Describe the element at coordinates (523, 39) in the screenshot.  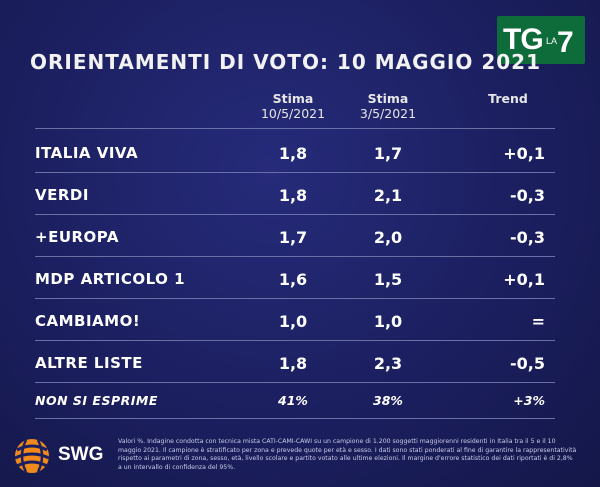
I see `tg-logo-text: TG` at that location.